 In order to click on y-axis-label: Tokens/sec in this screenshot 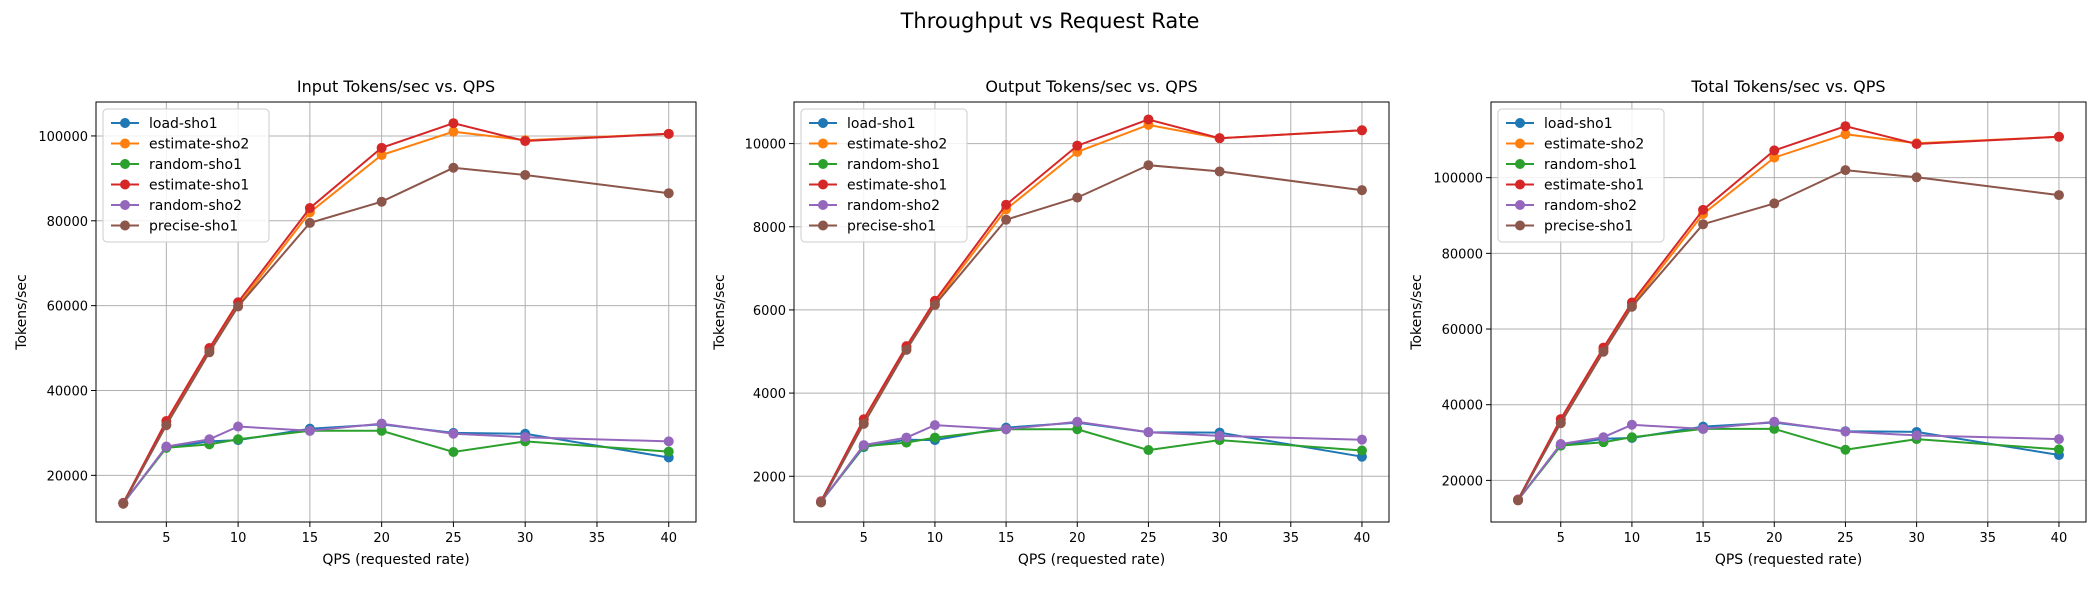, I will do `click(1417, 312)`.